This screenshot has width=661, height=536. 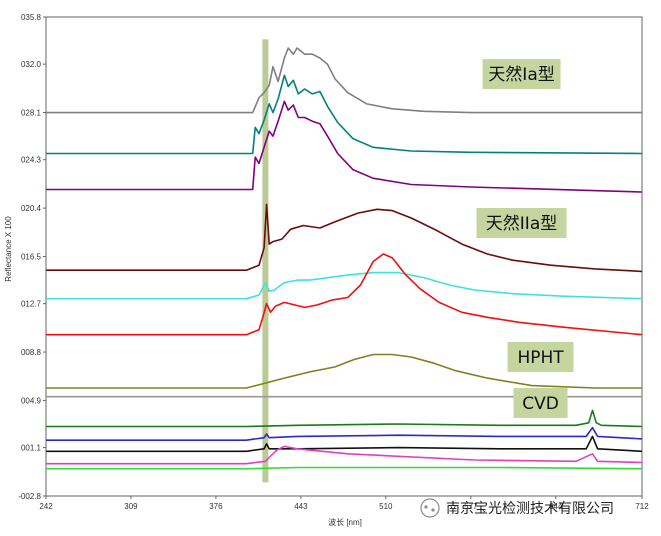 I want to click on highlight-band-rect, so click(x=265, y=261).